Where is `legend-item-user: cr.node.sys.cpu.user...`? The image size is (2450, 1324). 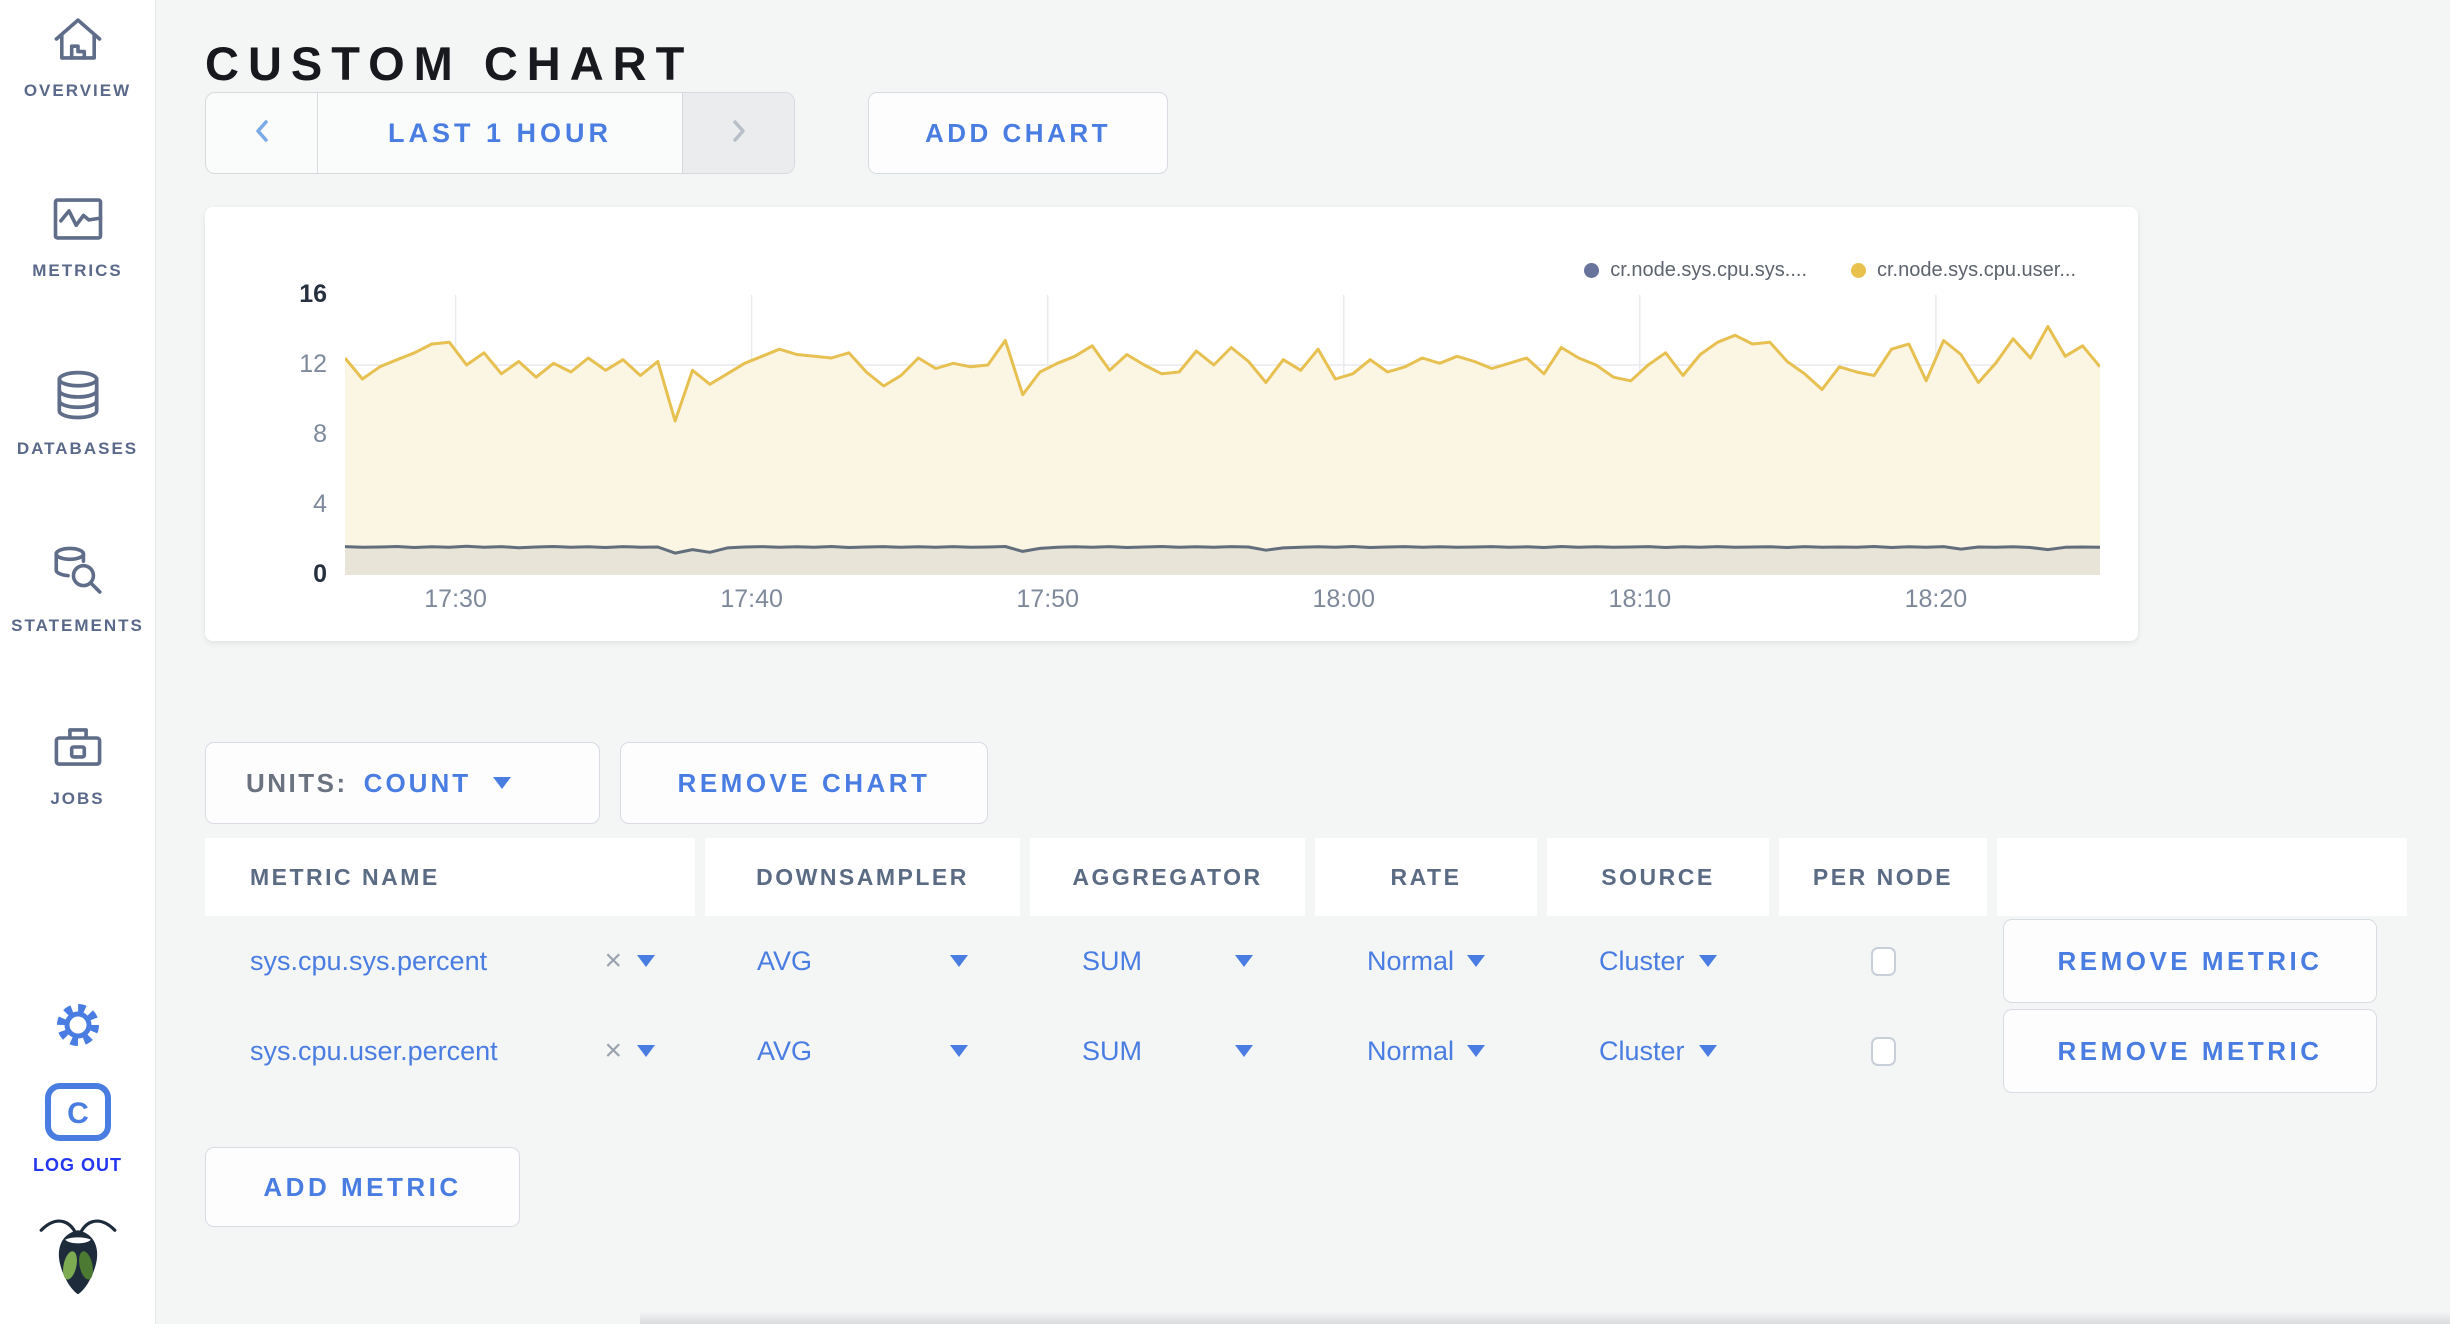 legend-item-user: cr.node.sys.cpu.user... is located at coordinates (1963, 270).